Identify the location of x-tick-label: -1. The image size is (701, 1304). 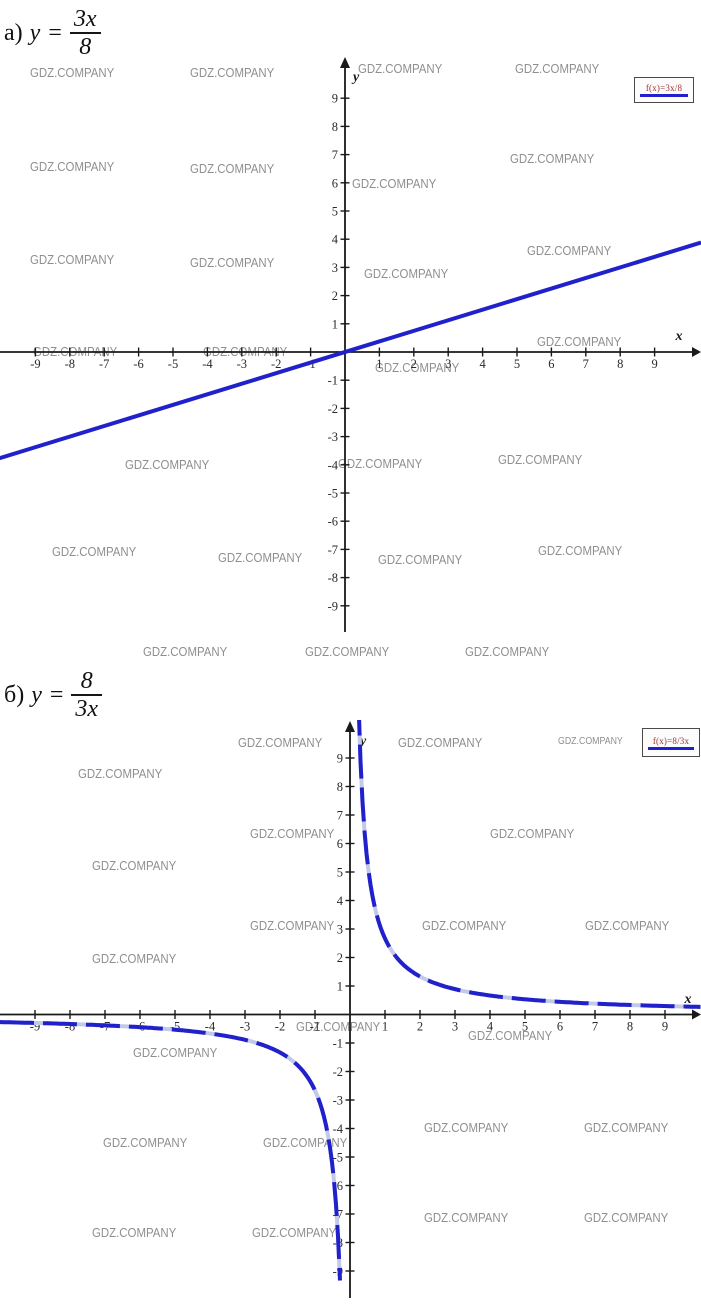
(315, 1027).